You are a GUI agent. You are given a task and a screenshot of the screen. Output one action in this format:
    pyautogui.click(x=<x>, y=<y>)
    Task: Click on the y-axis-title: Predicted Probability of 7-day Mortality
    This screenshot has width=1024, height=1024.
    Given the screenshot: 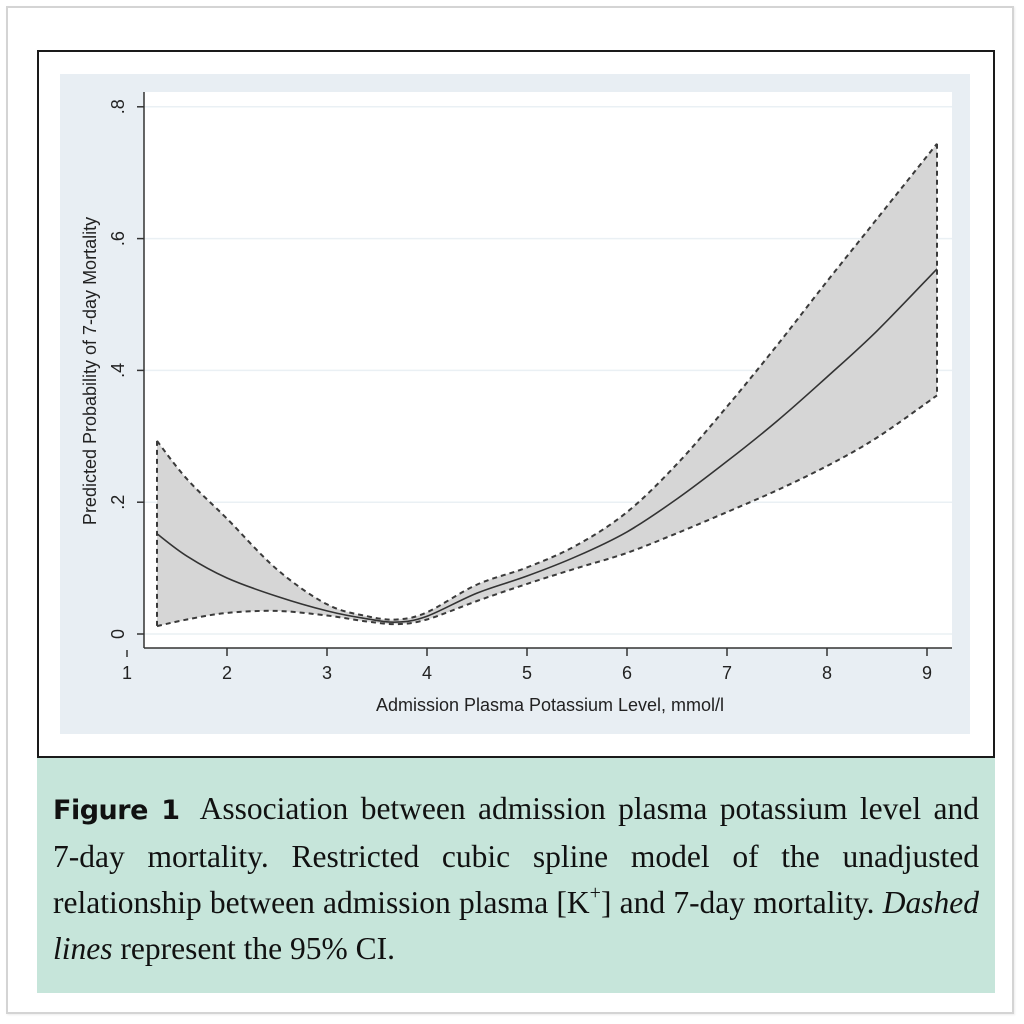 What is the action you would take?
    pyautogui.click(x=90, y=371)
    